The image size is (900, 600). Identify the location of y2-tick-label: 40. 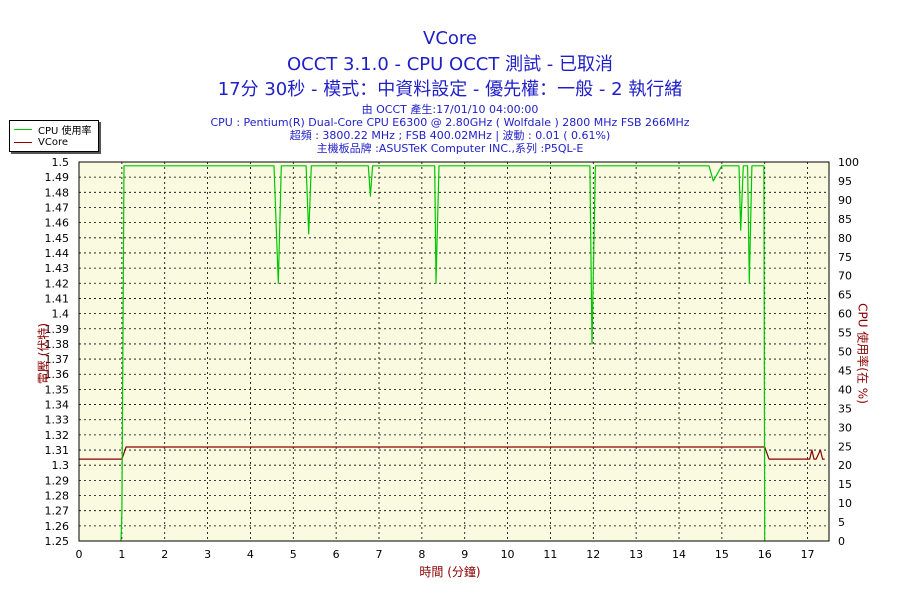
(845, 389).